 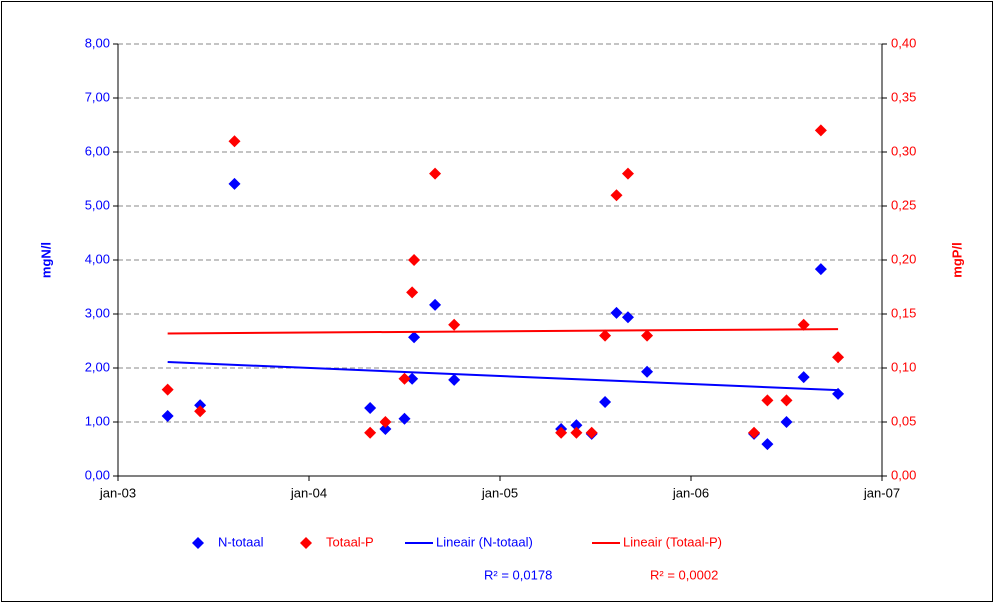 What do you see at coordinates (241, 541) in the screenshot?
I see `legend-label: N-totaal` at bounding box center [241, 541].